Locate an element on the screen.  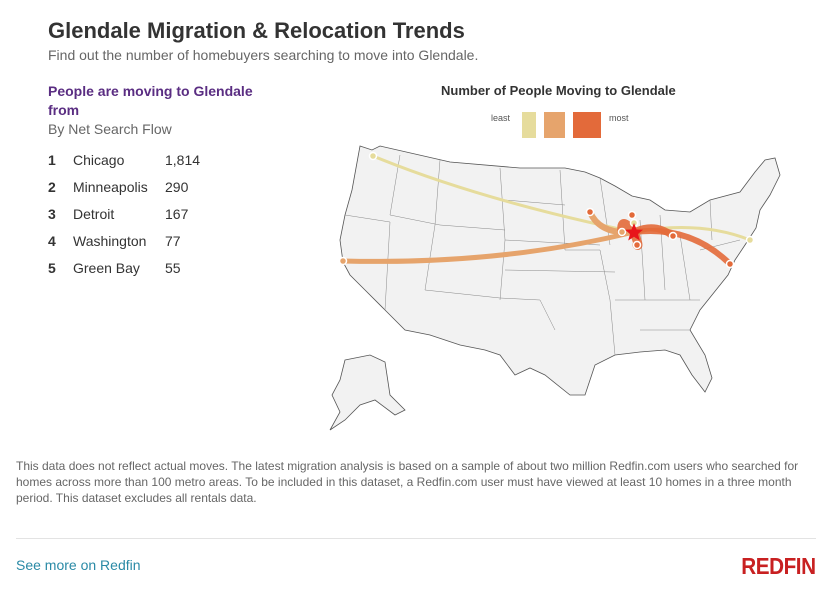
value: 77 is located at coordinates (173, 240).